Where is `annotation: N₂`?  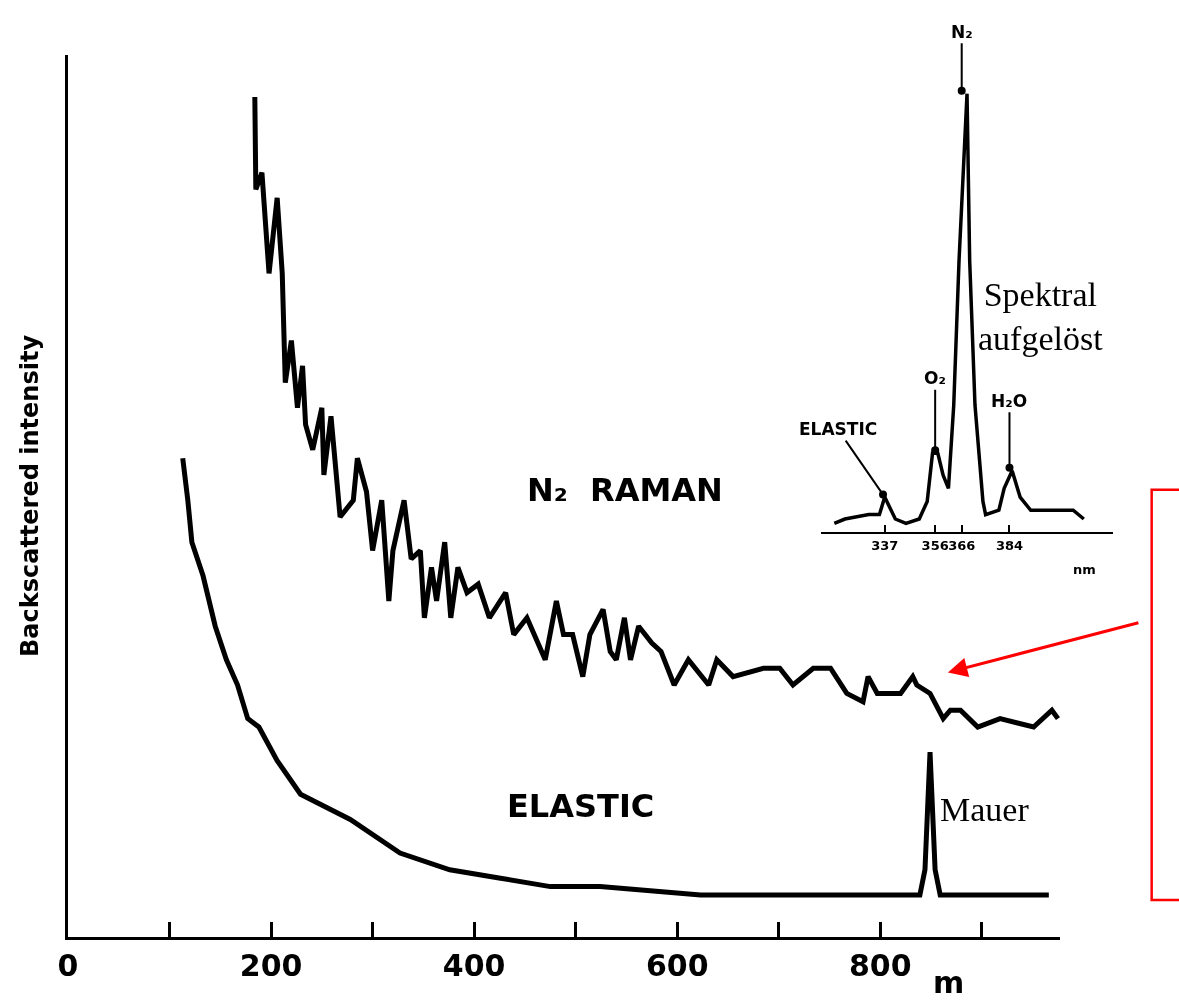 annotation: N₂ is located at coordinates (962, 32).